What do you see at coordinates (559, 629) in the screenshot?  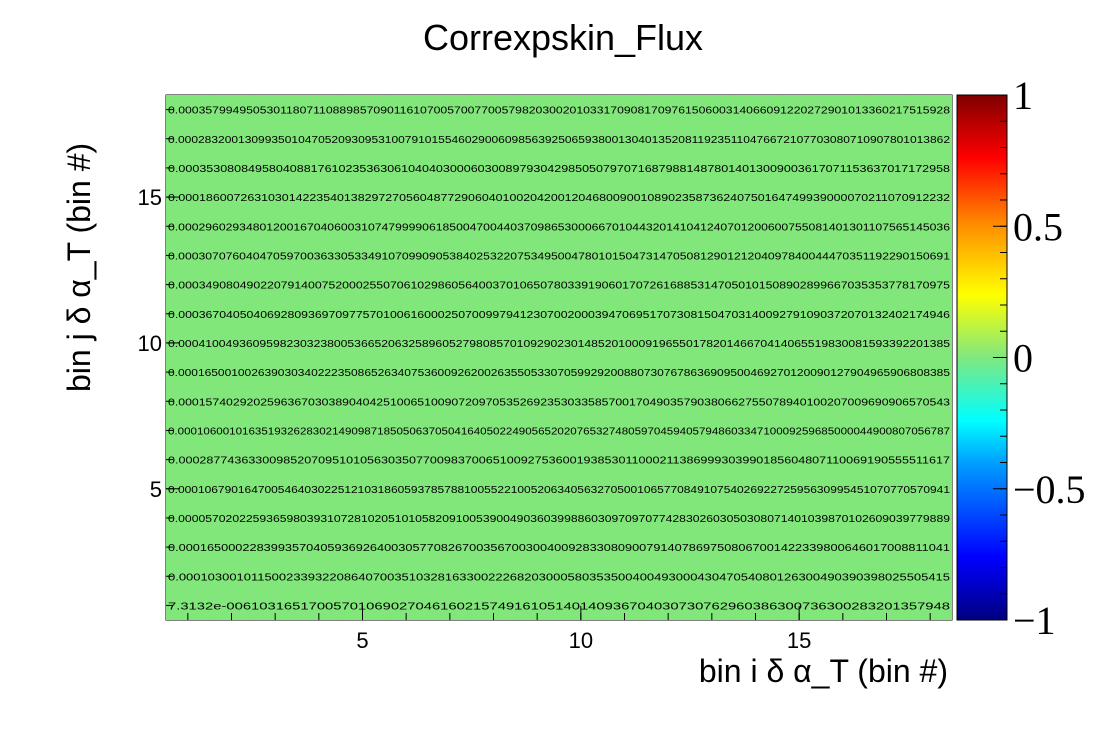 I see `x-axis-ticks: 5 10 15` at bounding box center [559, 629].